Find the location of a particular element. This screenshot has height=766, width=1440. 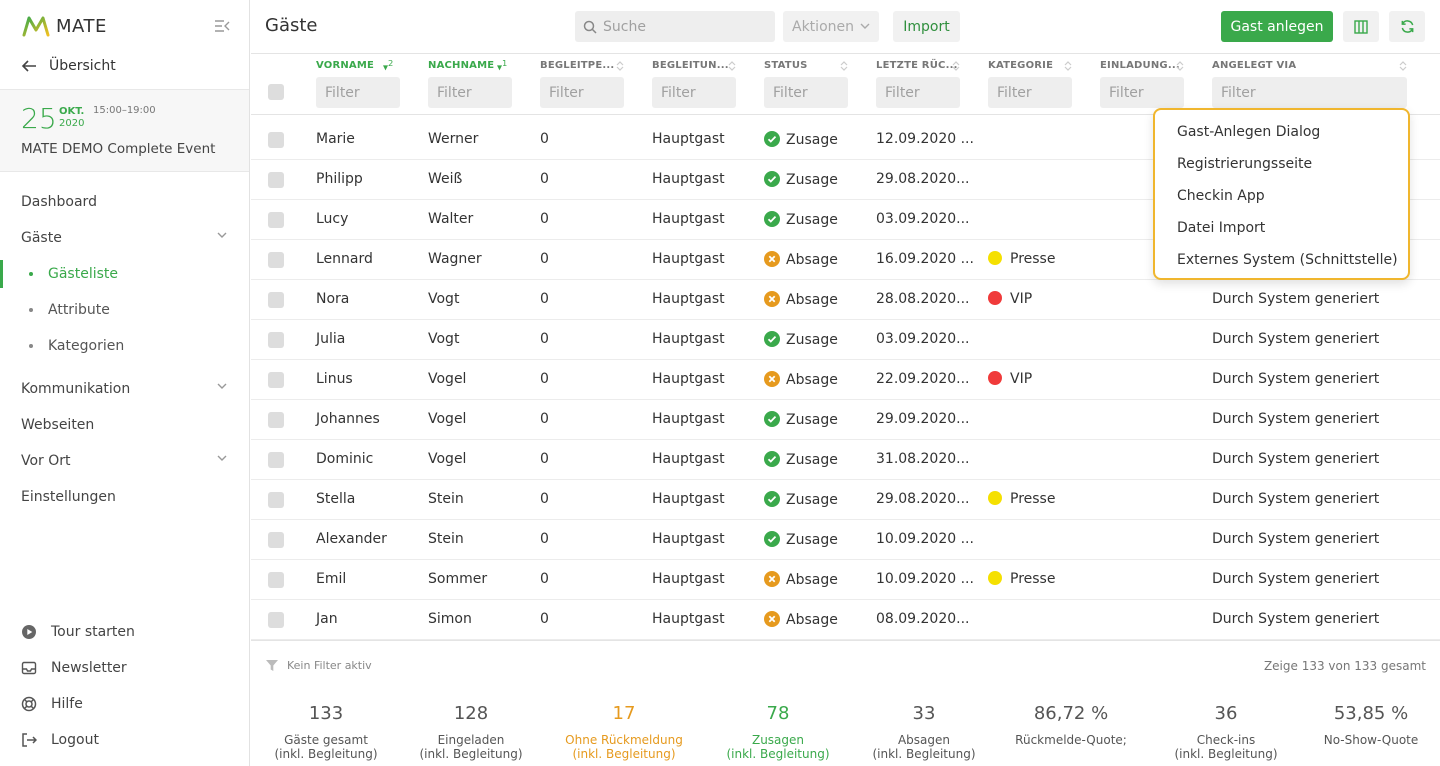

filter-created-via is located at coordinates (1309, 92).